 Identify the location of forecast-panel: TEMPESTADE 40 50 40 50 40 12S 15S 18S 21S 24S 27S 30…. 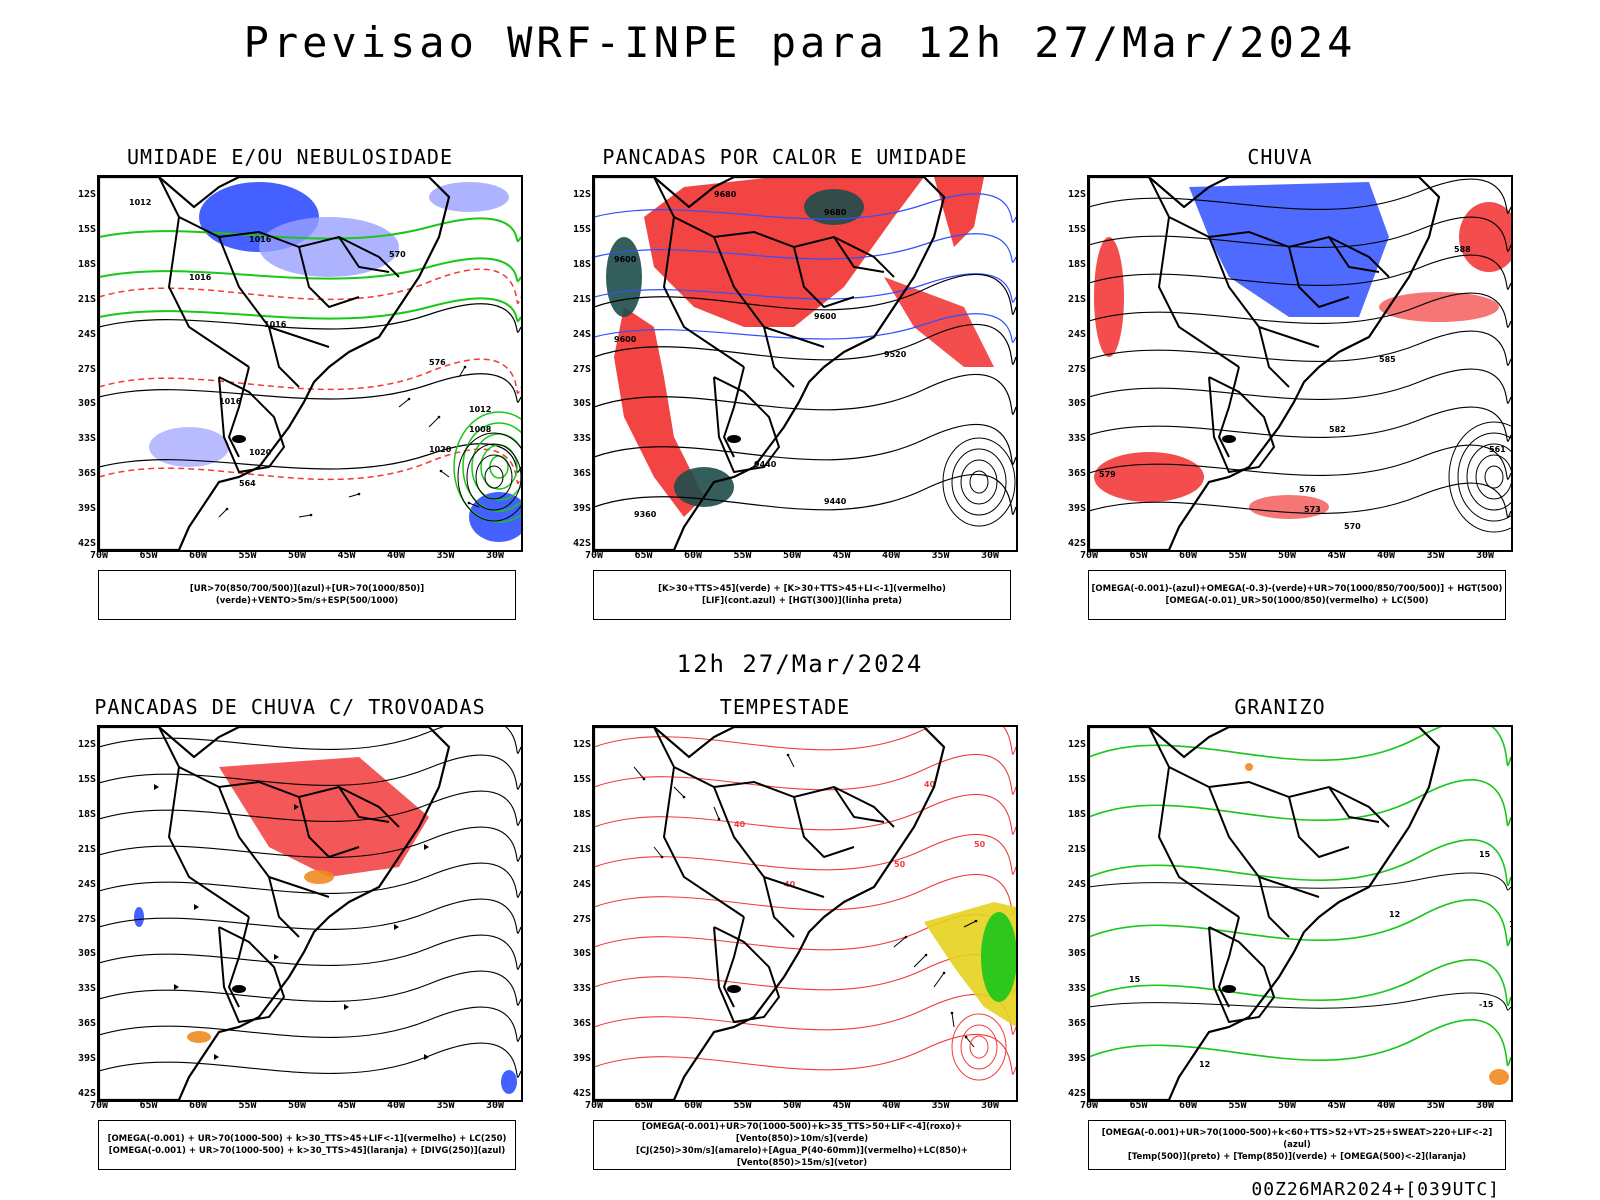
(785, 935).